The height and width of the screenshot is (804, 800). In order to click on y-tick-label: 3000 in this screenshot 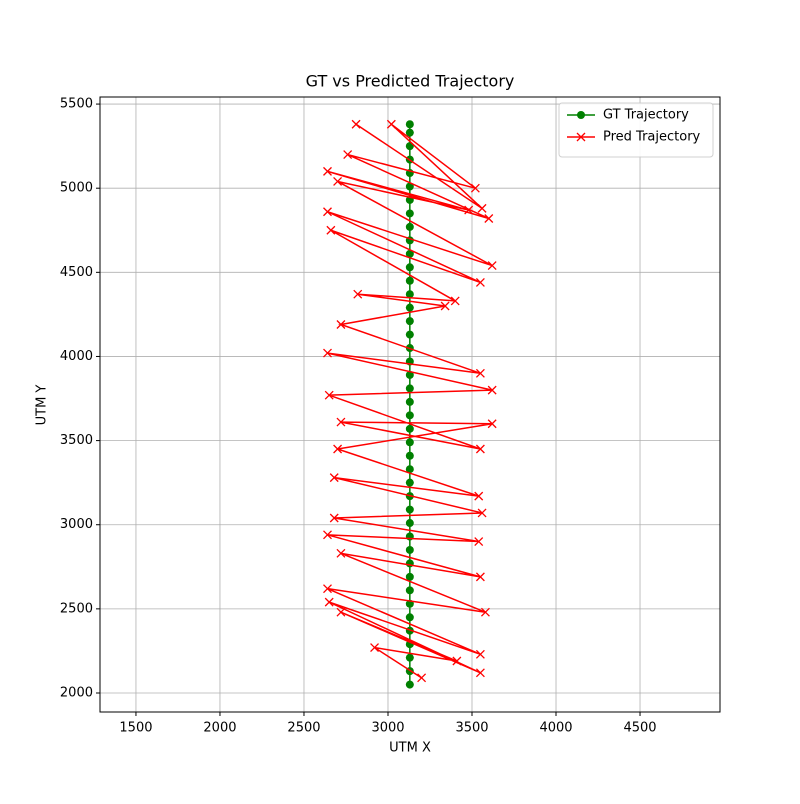, I will do `click(76, 524)`.